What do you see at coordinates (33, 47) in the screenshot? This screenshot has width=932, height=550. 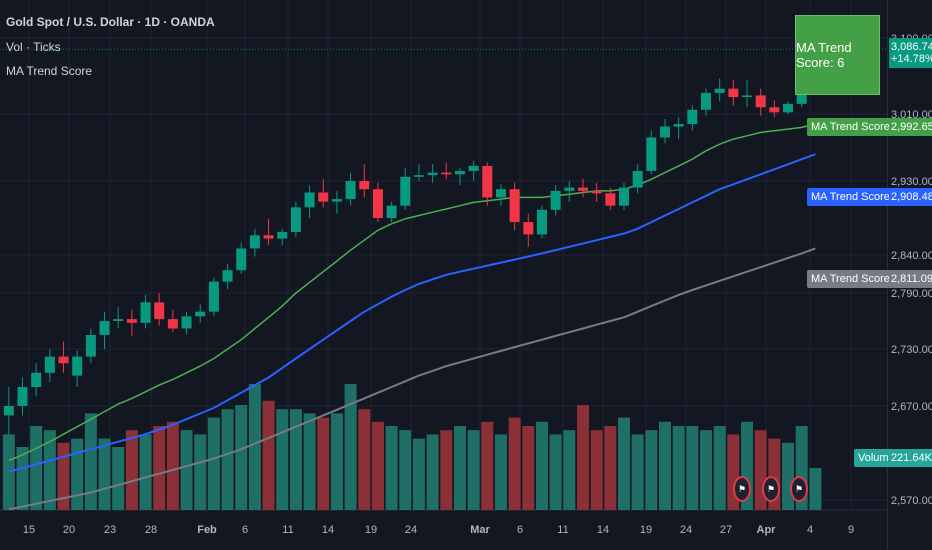 I see `volume-indicator-label: Vol · Ticks` at bounding box center [33, 47].